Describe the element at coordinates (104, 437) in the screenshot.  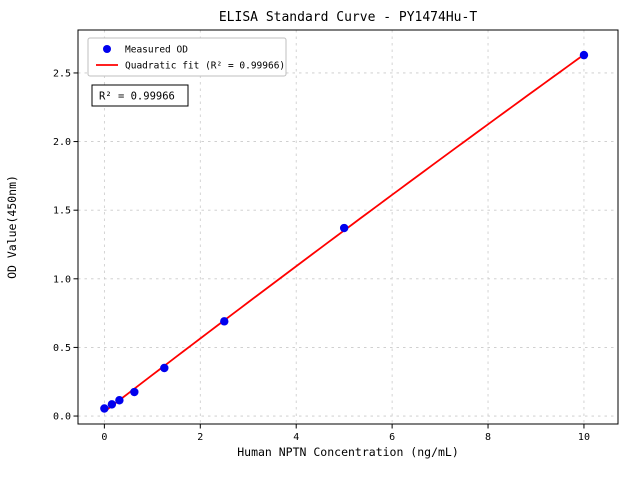
I see `x-tick-label: 0` at that location.